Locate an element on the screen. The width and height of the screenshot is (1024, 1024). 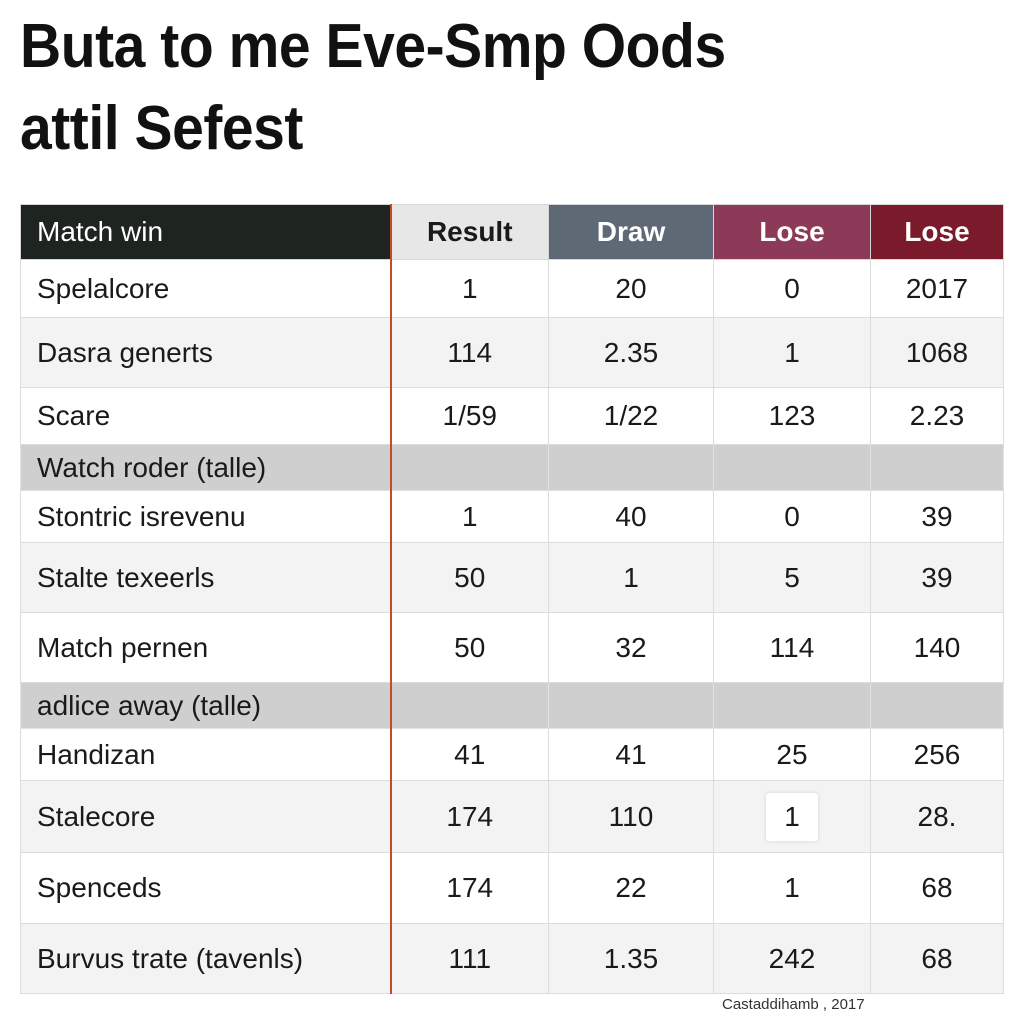
table-row: Stalecore 174 110 1 28. is located at coordinates (512, 816).